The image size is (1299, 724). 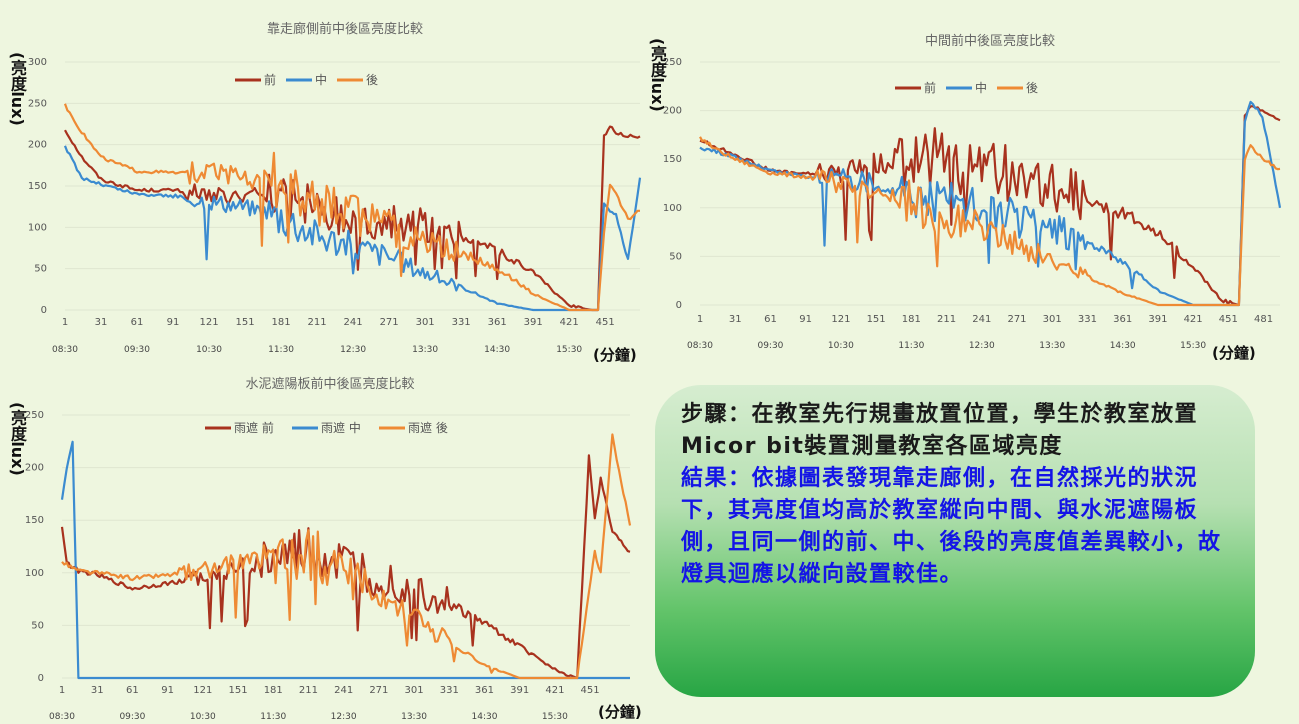 I want to click on legend-label: 雨遮 前, so click(x=254, y=427).